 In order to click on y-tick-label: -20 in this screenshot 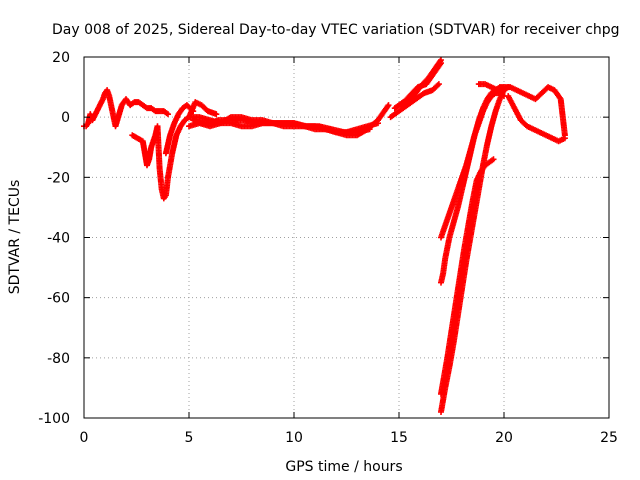, I will do `click(58, 178)`.